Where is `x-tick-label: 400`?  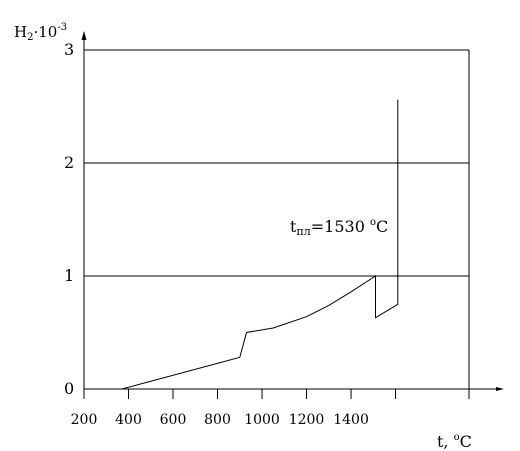
x-tick-label: 400 is located at coordinates (128, 420).